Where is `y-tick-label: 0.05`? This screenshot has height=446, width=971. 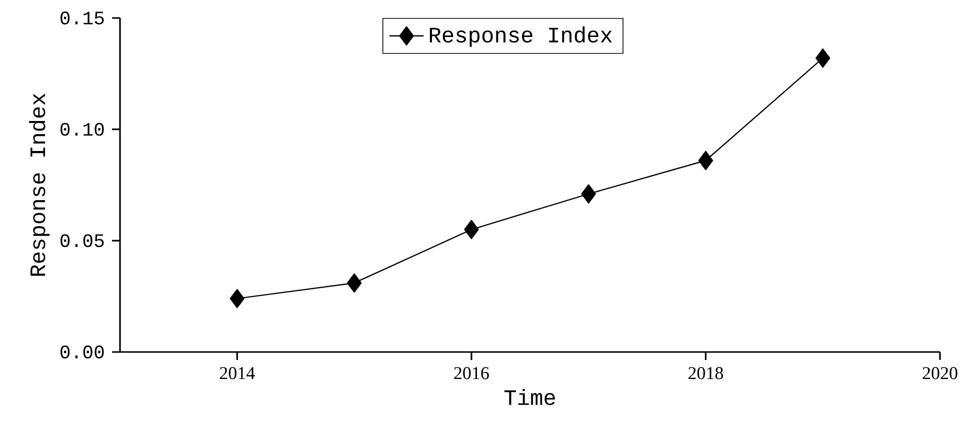 y-tick-label: 0.05 is located at coordinates (82, 241).